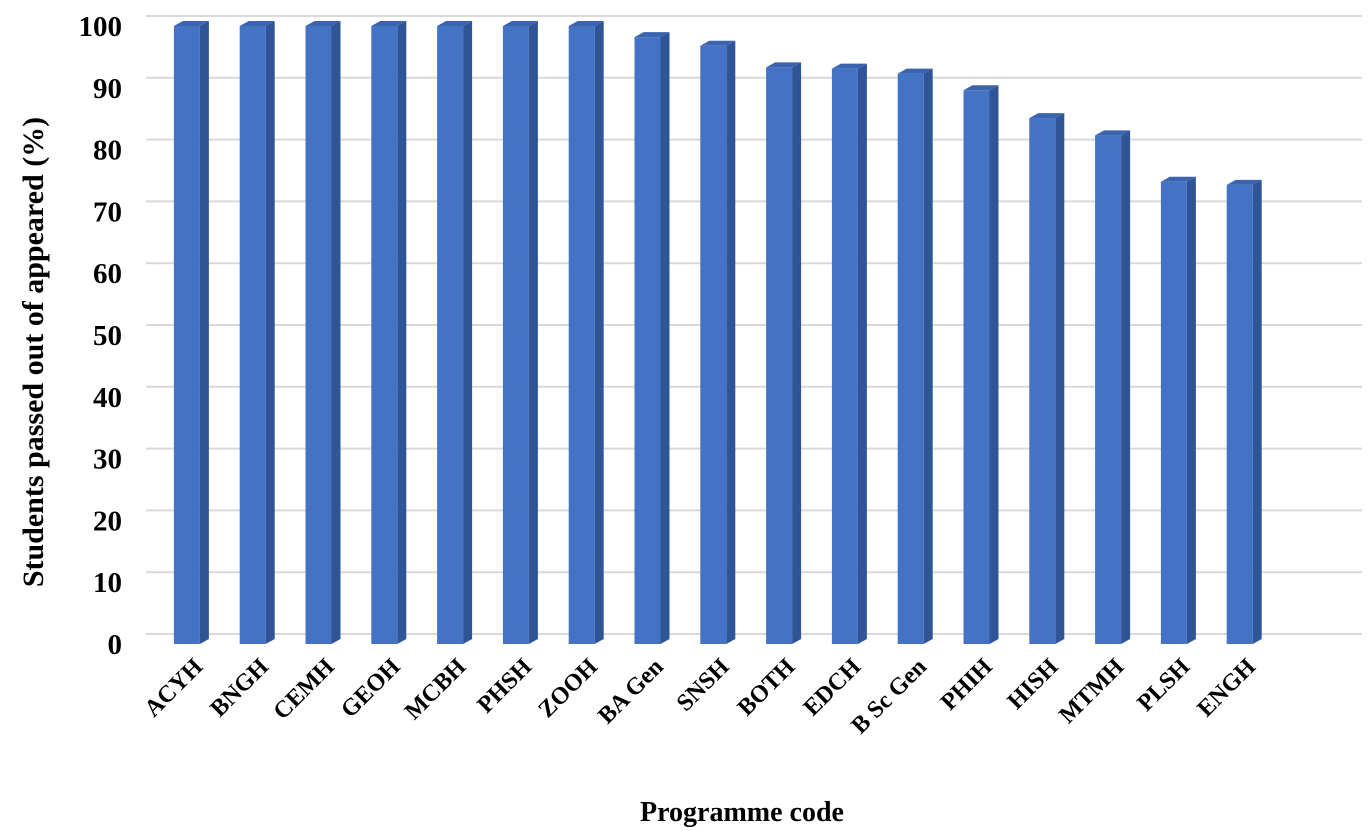 The height and width of the screenshot is (831, 1372). Describe the element at coordinates (967, 685) in the screenshot. I see `x-tick-label: PHIH` at that location.